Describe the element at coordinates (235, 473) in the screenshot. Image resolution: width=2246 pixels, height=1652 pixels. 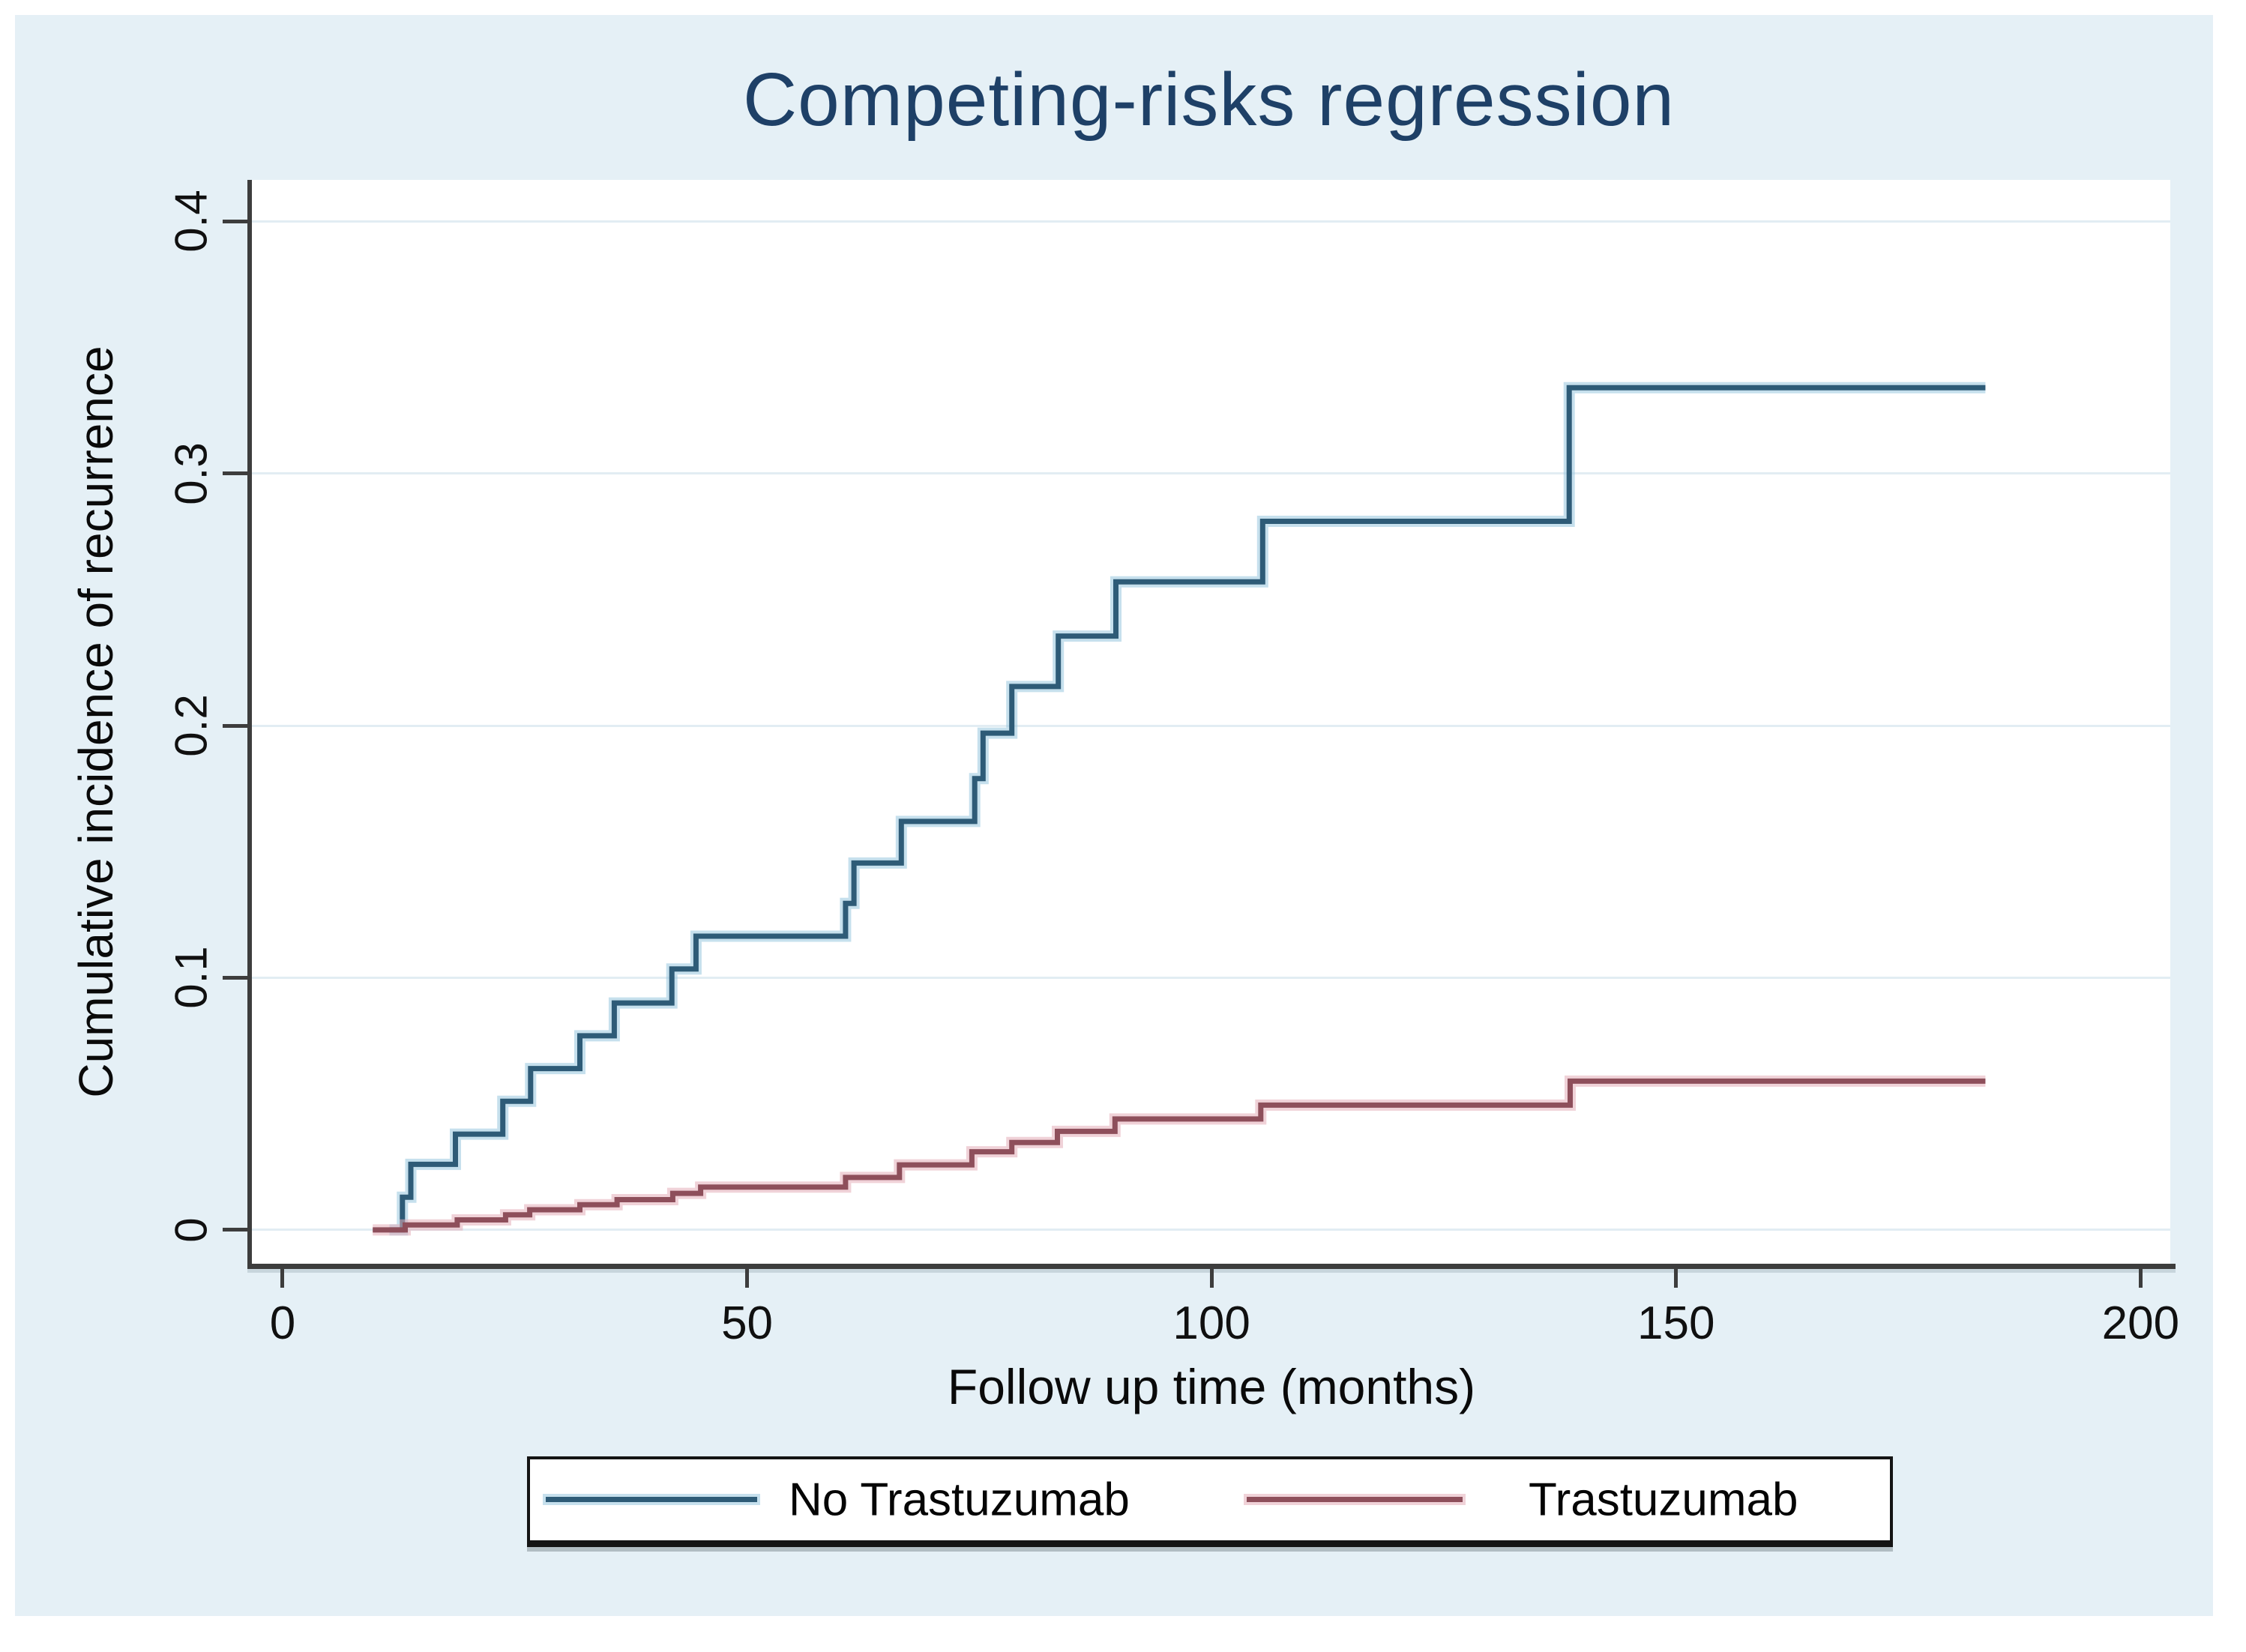
I see `y-tick-0.3` at that location.